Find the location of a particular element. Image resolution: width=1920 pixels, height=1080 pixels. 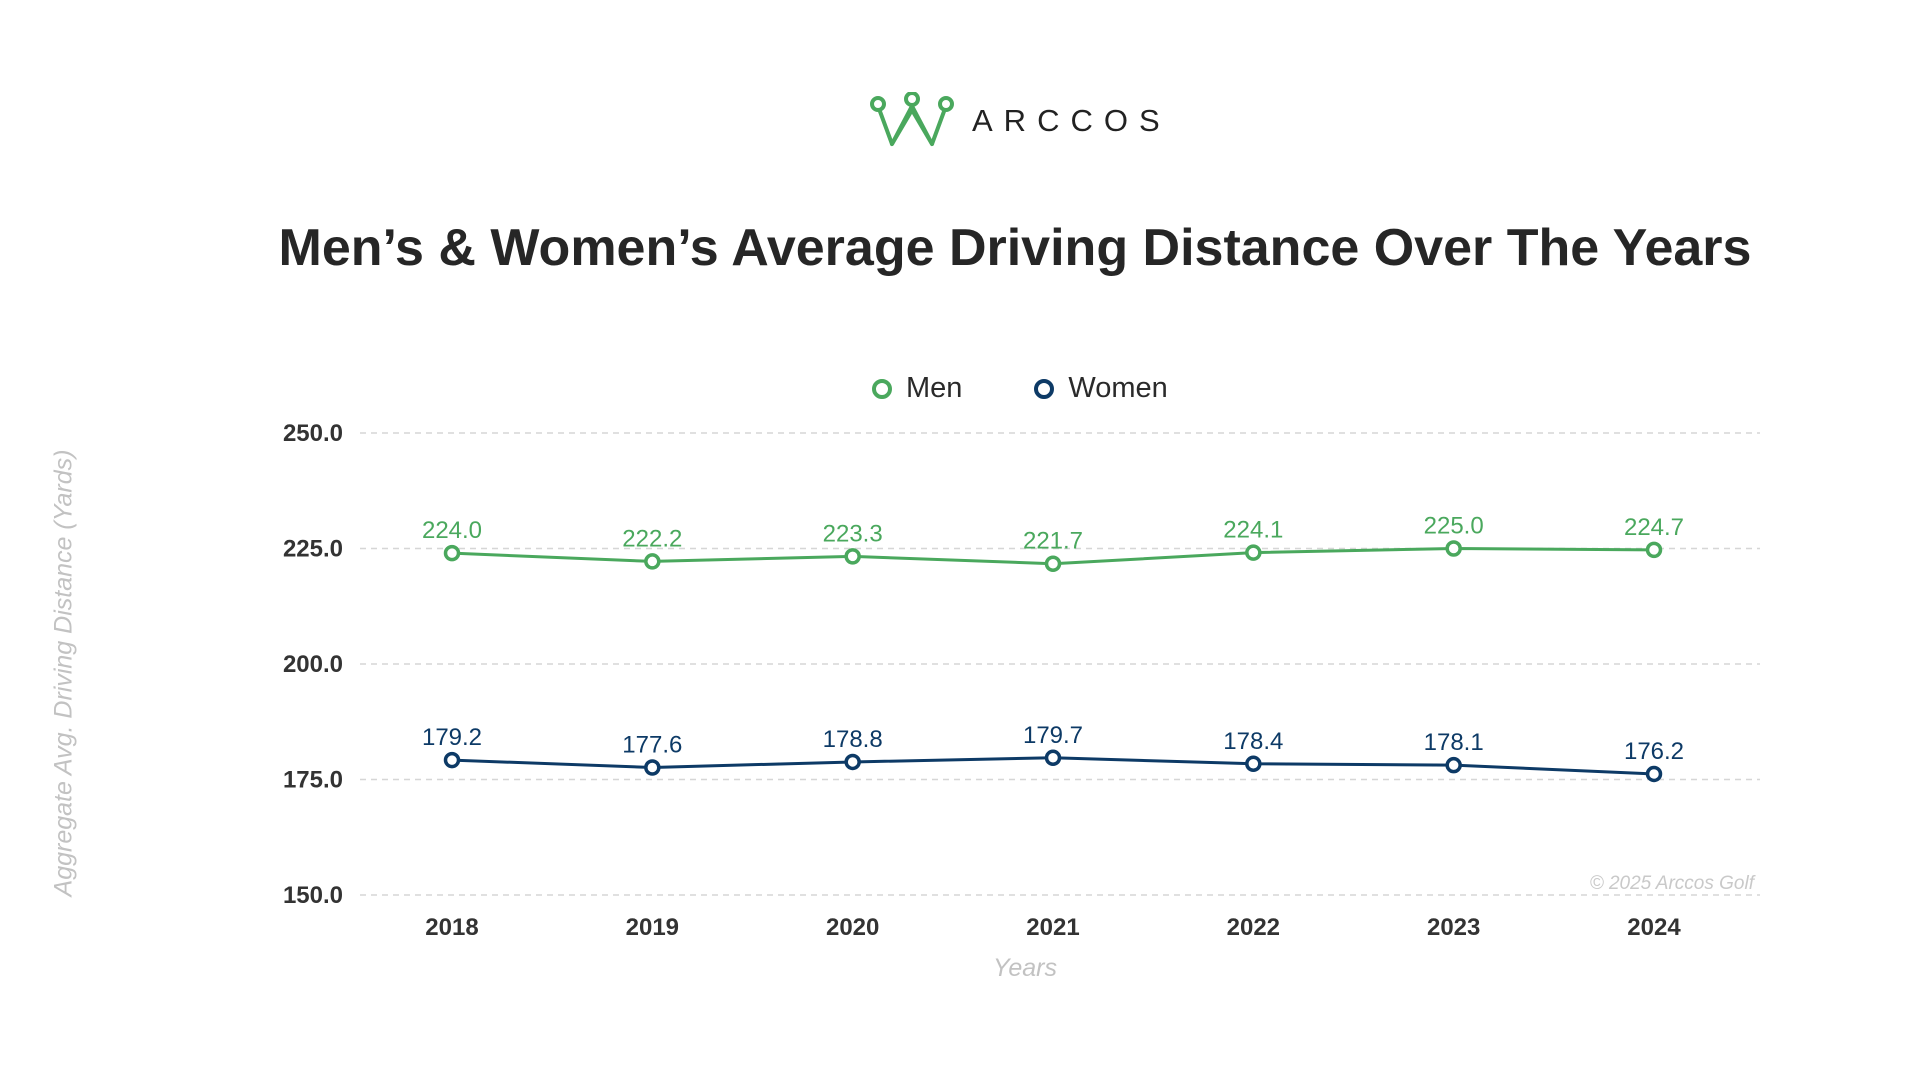

y-tick-label: 175.0 is located at coordinates (313, 780).